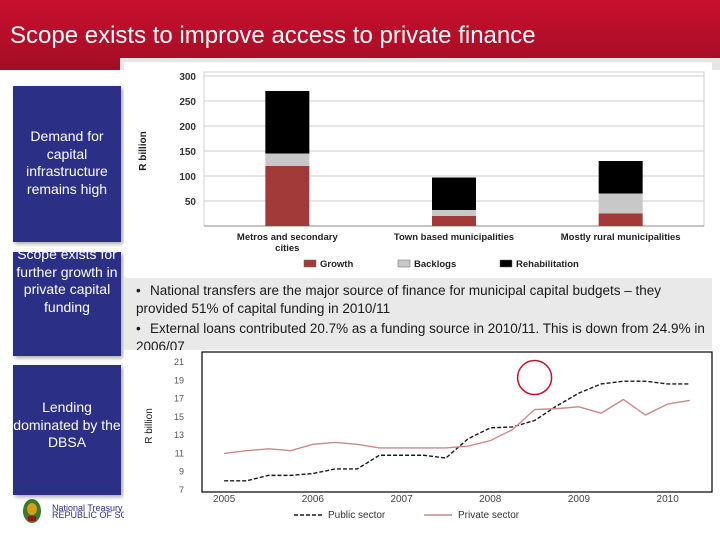 This screenshot has width=720, height=540. What do you see at coordinates (668, 499) in the screenshot?
I see `x-tick-label: 2010` at bounding box center [668, 499].